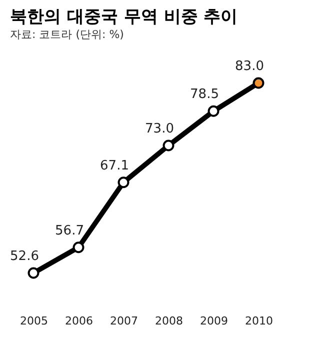 The image size is (320, 344). Describe the element at coordinates (259, 321) in the screenshot. I see `x-tick-label: 2010` at that location.